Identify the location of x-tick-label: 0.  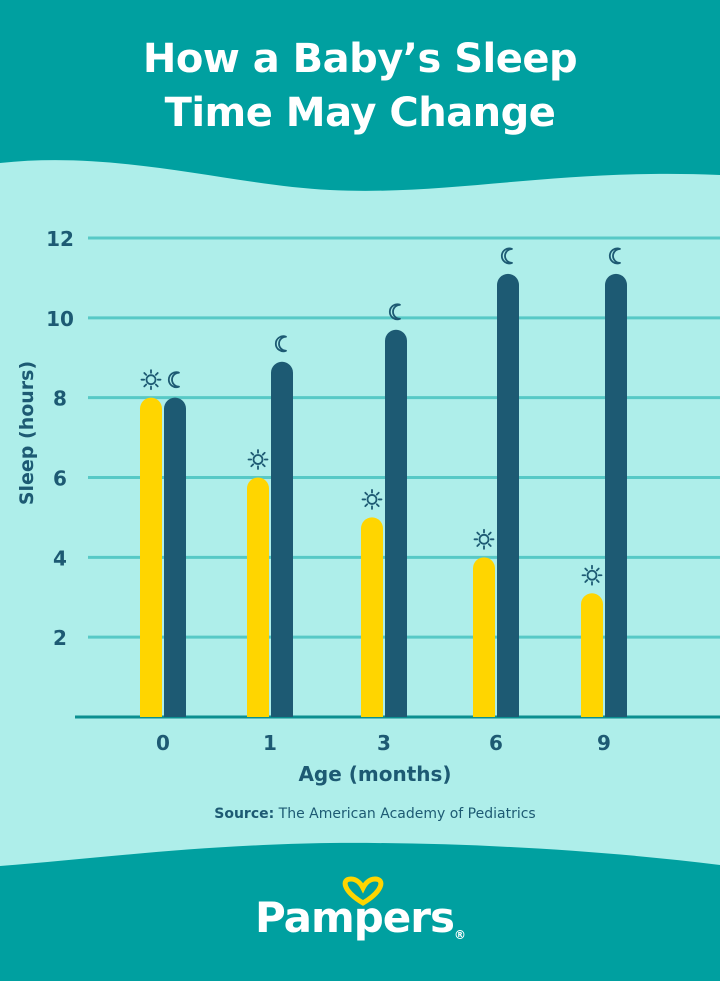
(163, 743).